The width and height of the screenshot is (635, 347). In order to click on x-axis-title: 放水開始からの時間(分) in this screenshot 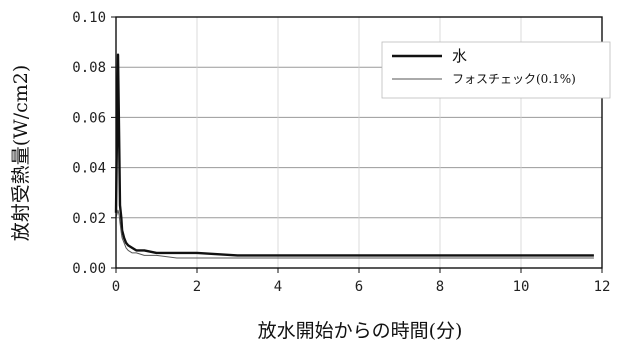, I will do `click(360, 331)`.